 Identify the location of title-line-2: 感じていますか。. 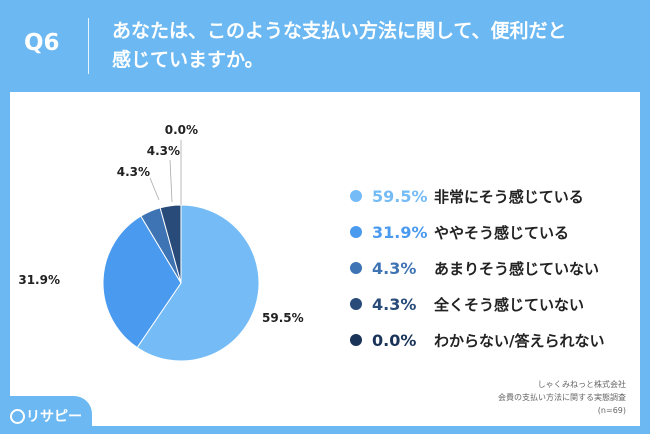
(188, 60).